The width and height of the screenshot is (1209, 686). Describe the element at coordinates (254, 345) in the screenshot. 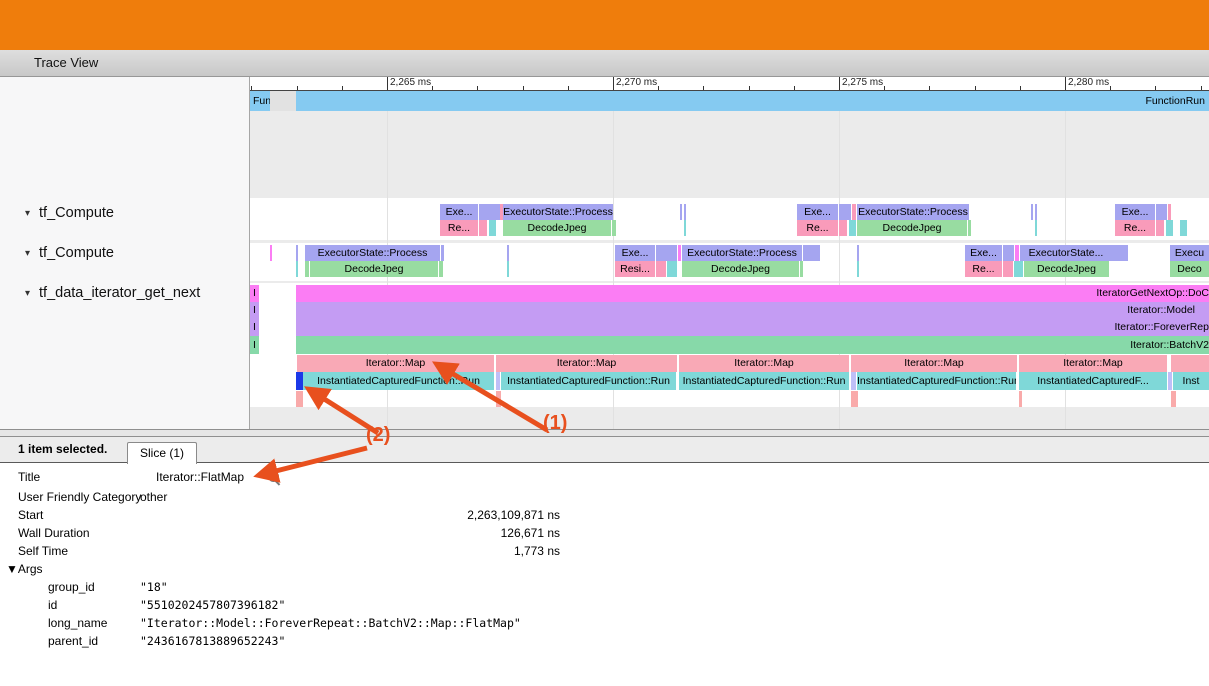

I see `iterator-batchv2-slice: I` at that location.